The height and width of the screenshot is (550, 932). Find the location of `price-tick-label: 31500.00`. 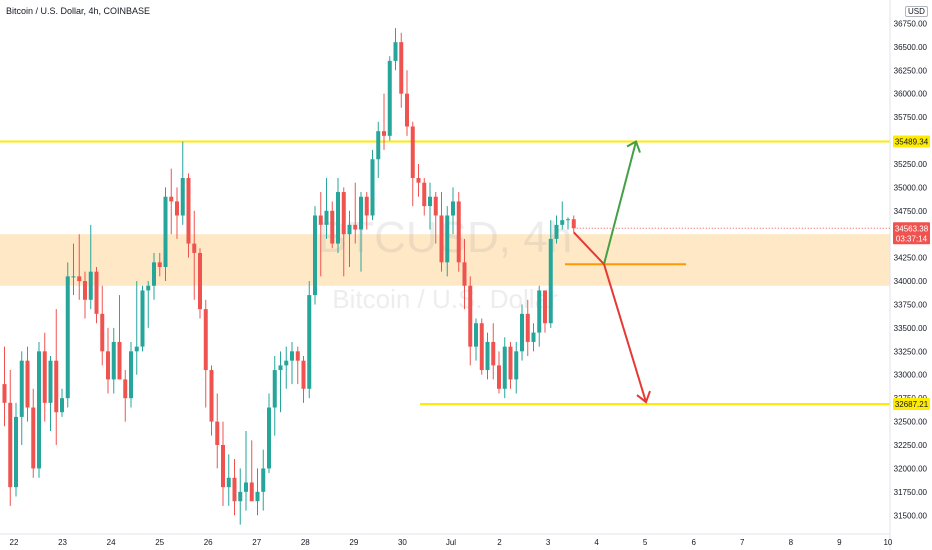

price-tick-label: 31500.00 is located at coordinates (911, 515).